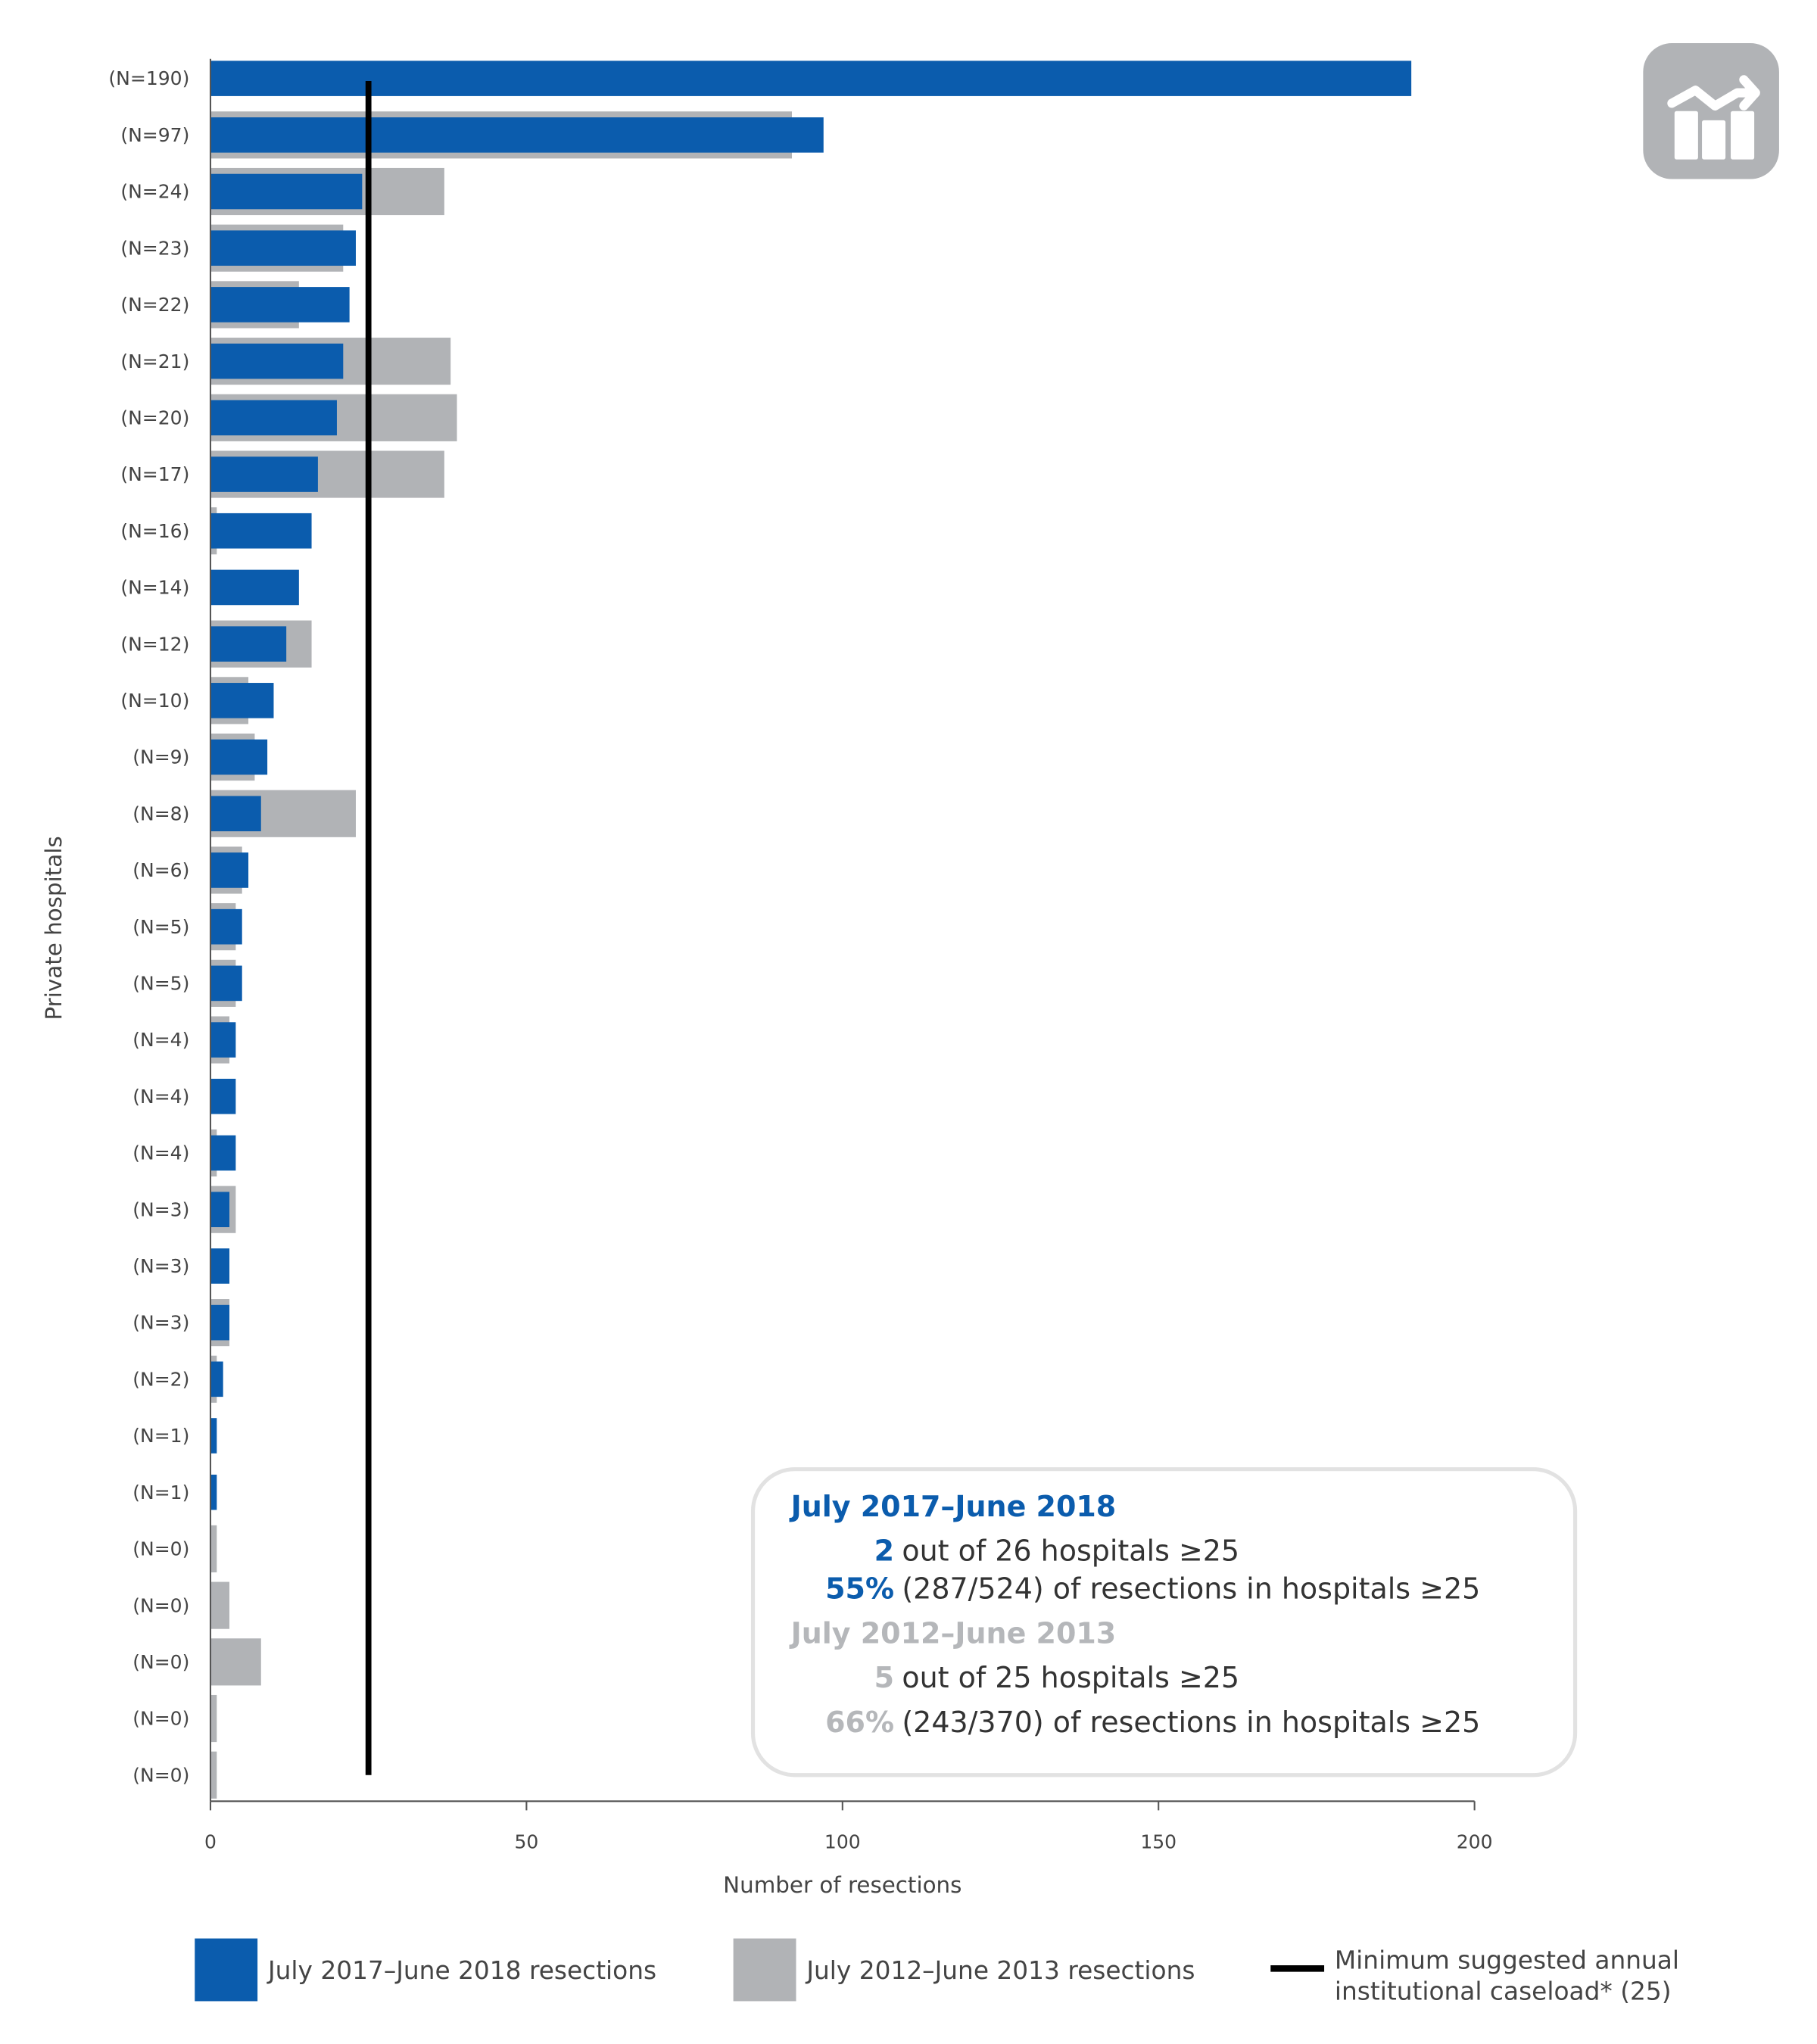 This screenshot has width=1817, height=2044. What do you see at coordinates (154, 701) in the screenshot?
I see `y-tick-label: (N=10)` at bounding box center [154, 701].